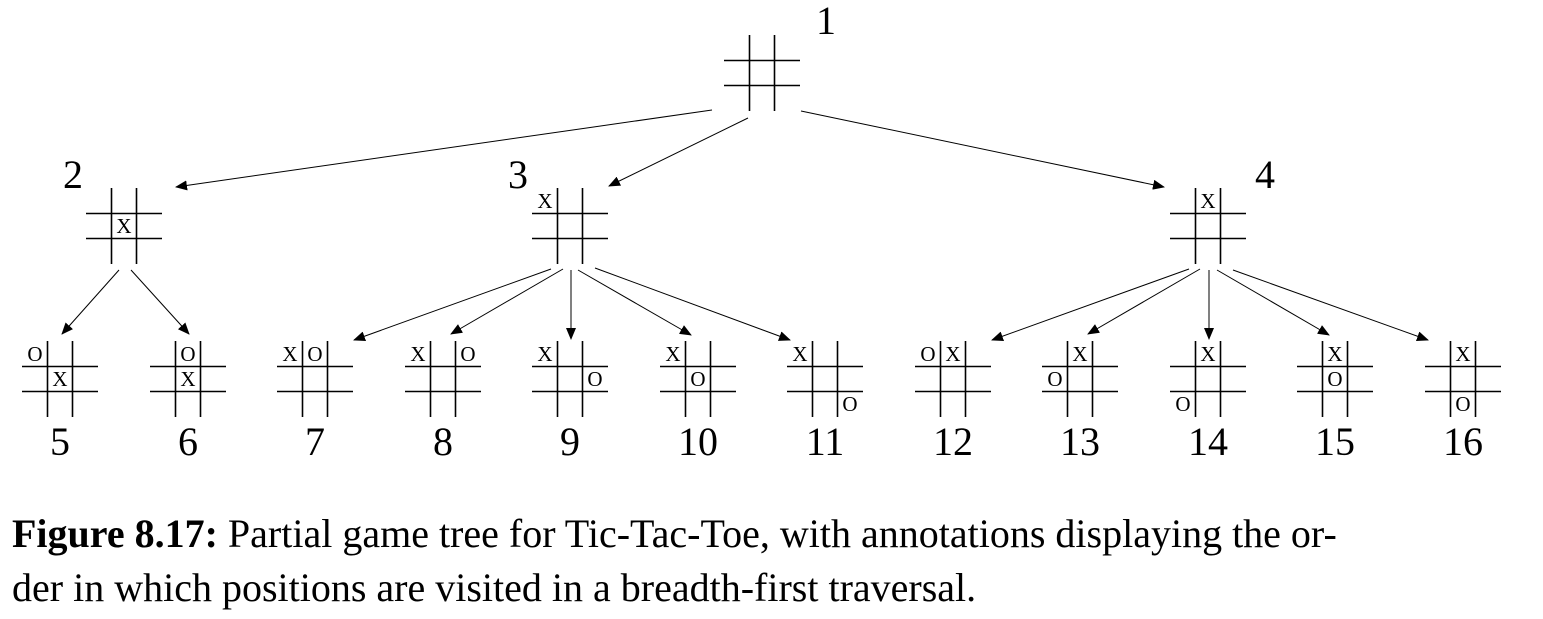 Image resolution: width=1543 pixels, height=619 pixels. I want to click on board-node-5: OX 5, so click(60, 402).